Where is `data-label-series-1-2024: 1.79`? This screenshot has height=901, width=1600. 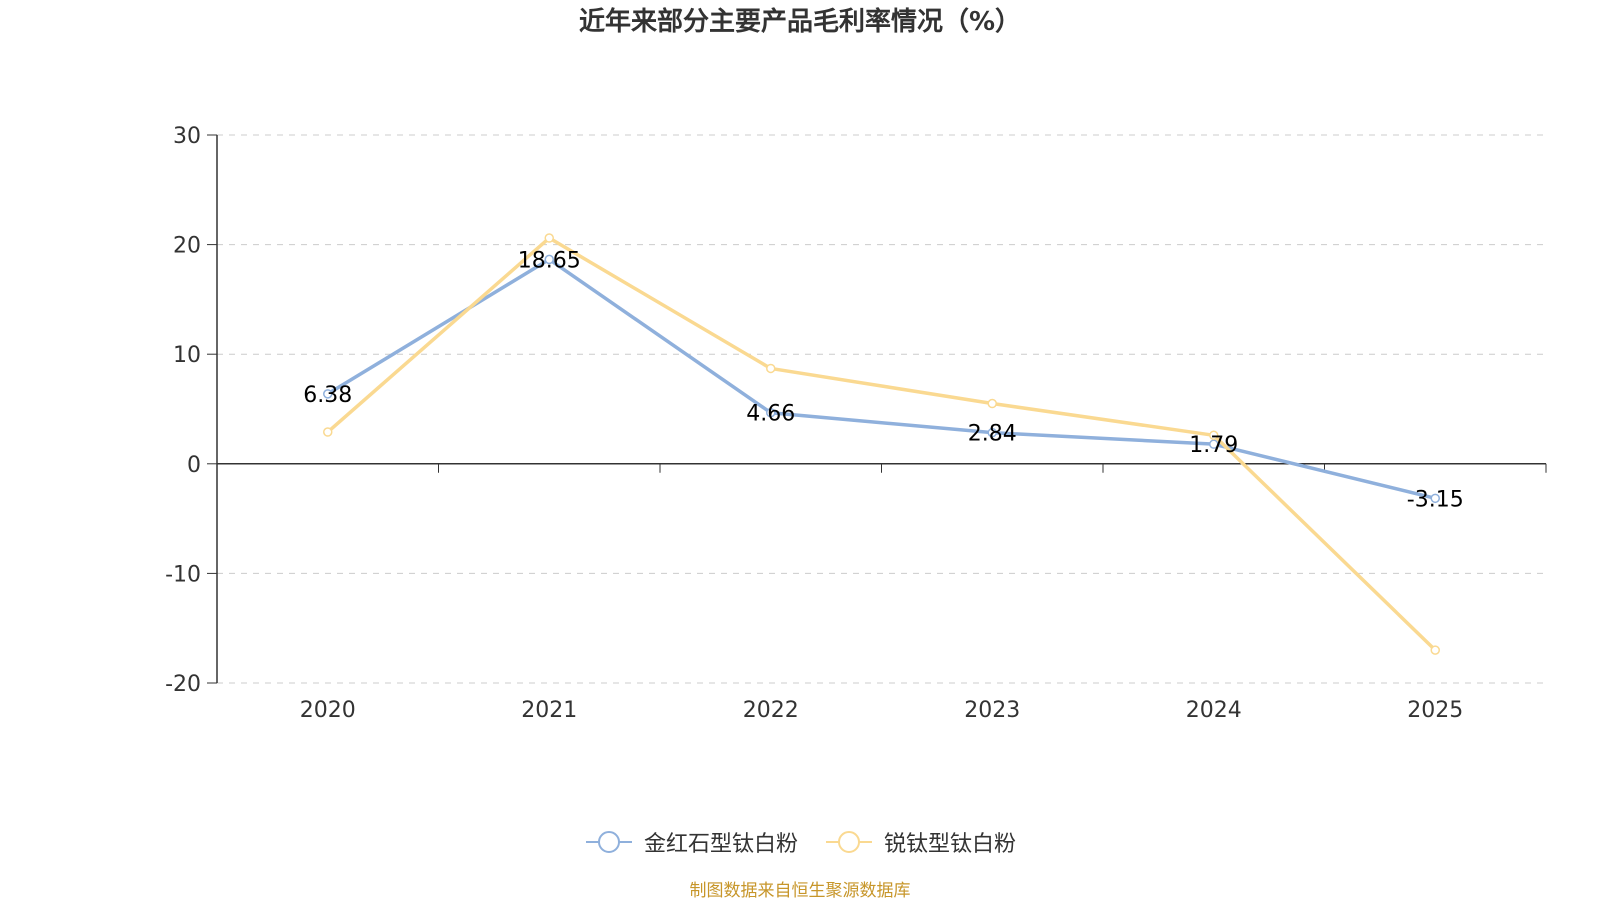
data-label-series-1-2024: 1.79 is located at coordinates (1213, 445).